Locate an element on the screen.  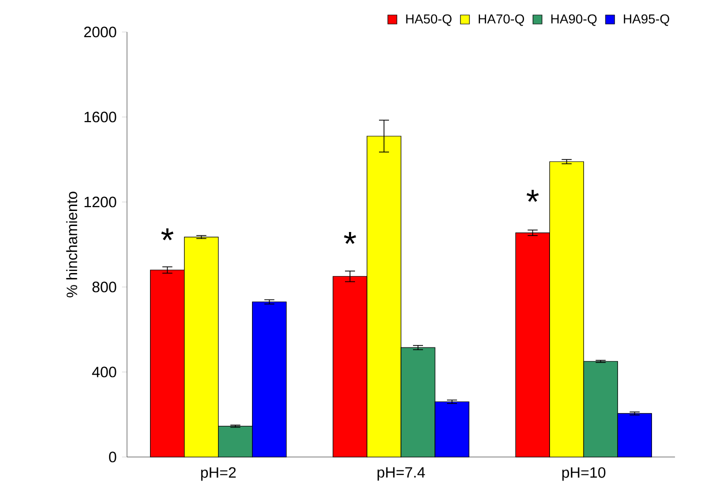
y-axis-title: % hinchamiento is located at coordinates (72, 245).